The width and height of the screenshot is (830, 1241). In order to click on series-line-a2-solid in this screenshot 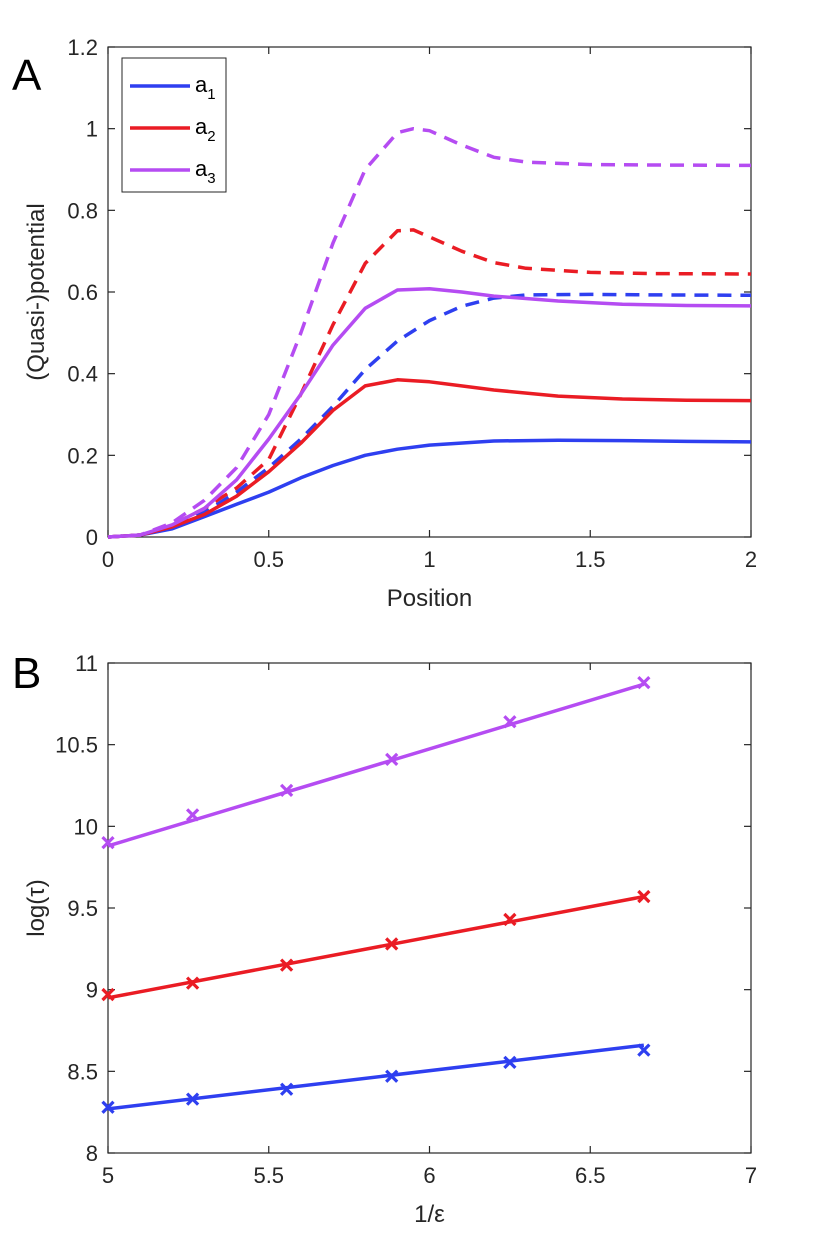, I will do `click(429, 458)`.